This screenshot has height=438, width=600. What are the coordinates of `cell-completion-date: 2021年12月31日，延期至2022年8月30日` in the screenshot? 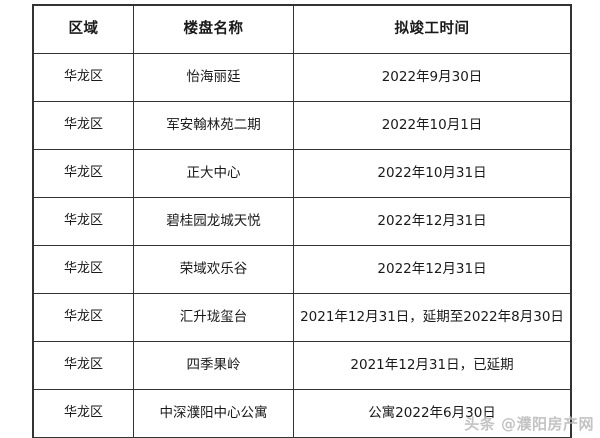 It's located at (432, 317).